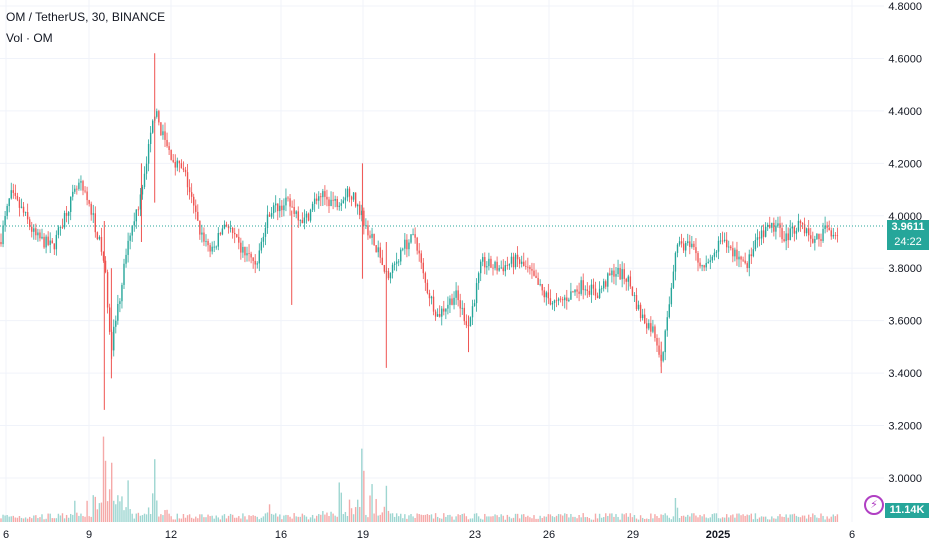 The width and height of the screenshot is (932, 550). What do you see at coordinates (29, 38) in the screenshot?
I see `volume-indicator-label: Vol · OM` at bounding box center [29, 38].